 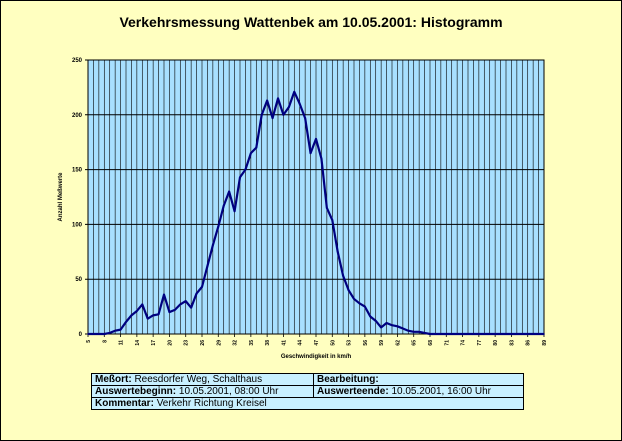 I want to click on x-tick-label: 89, so click(x=545, y=343).